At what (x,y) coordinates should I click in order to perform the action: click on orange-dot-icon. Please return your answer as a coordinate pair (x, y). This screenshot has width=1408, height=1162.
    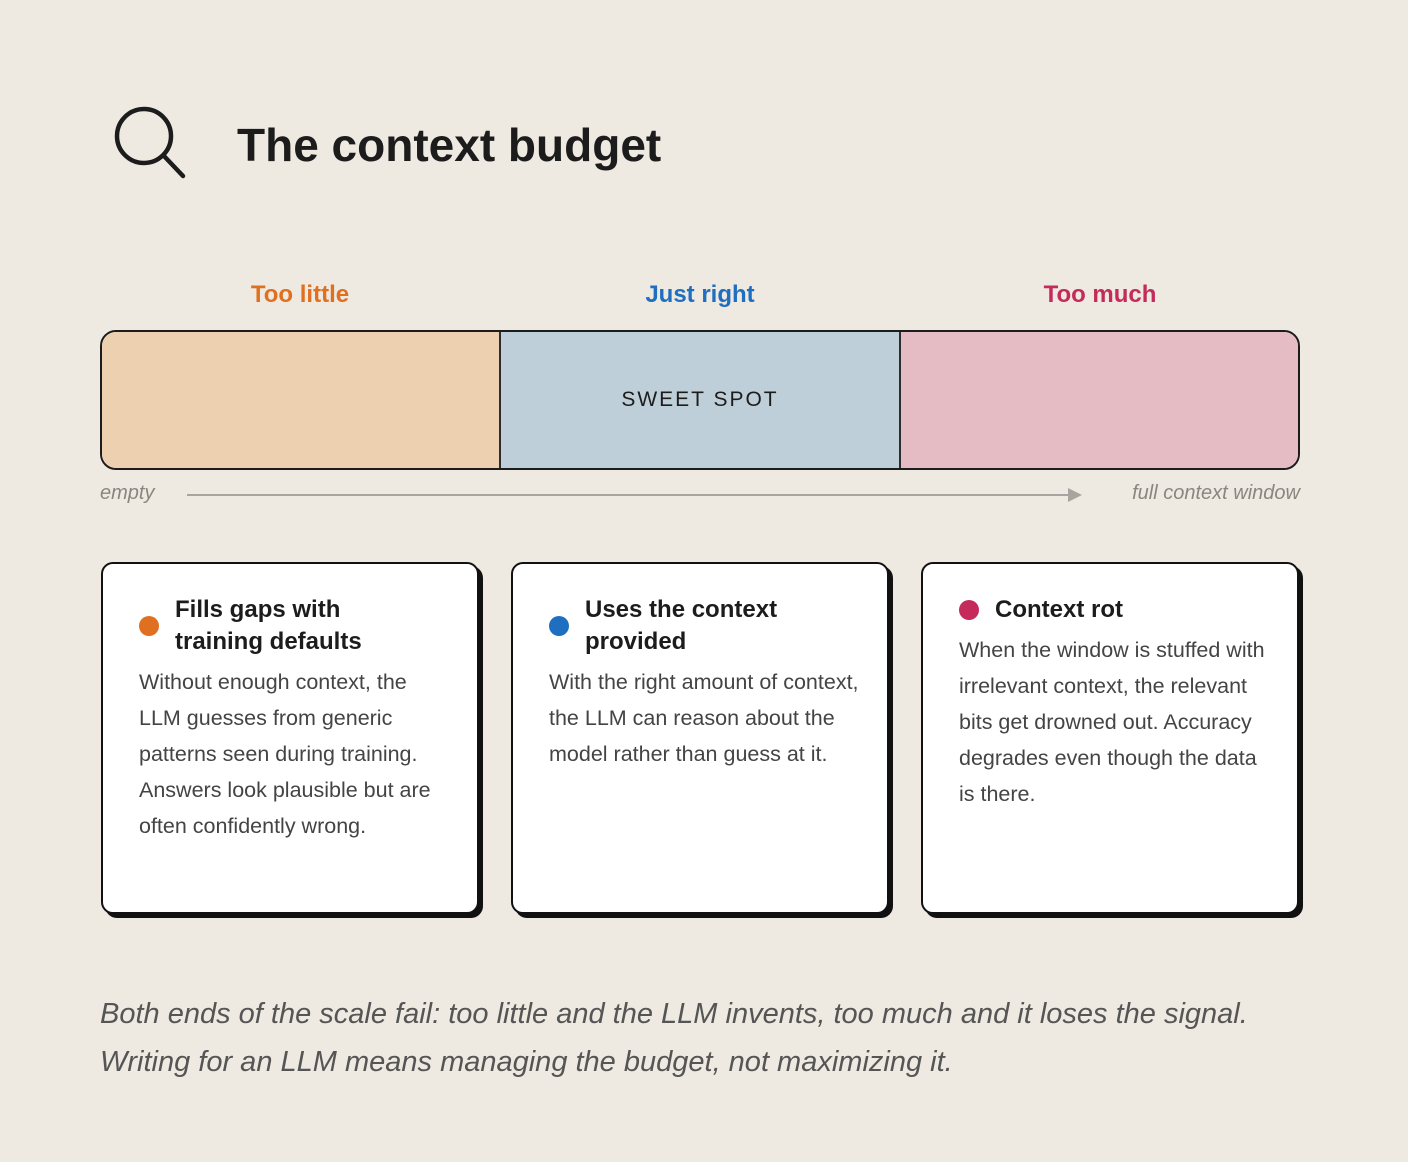
    Looking at the image, I should click on (149, 626).